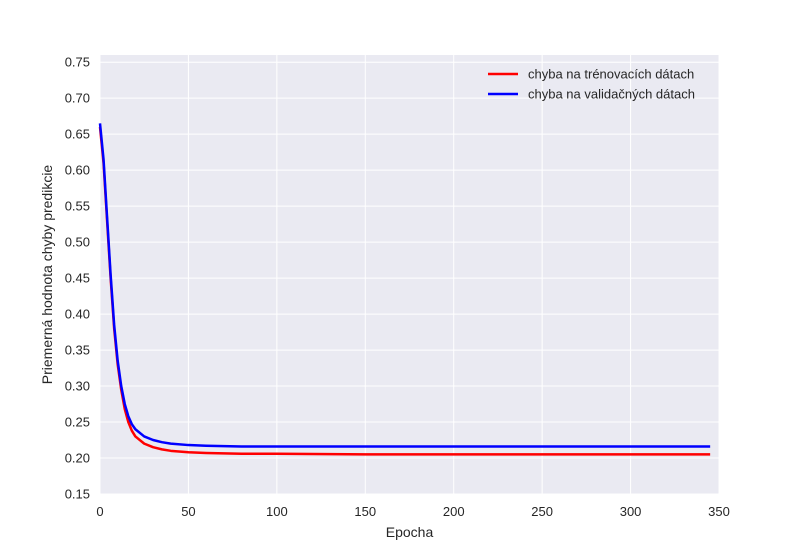  What do you see at coordinates (77, 62) in the screenshot?
I see `y-tick-label: 0.75` at bounding box center [77, 62].